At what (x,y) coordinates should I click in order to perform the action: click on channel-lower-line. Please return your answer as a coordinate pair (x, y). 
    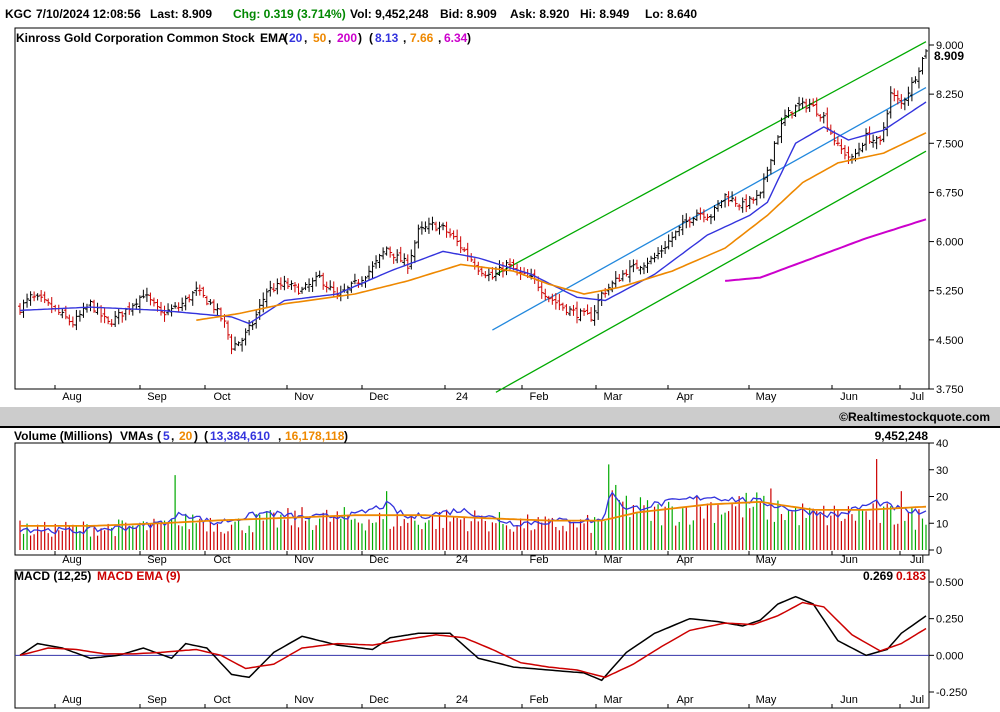
    Looking at the image, I should click on (711, 271).